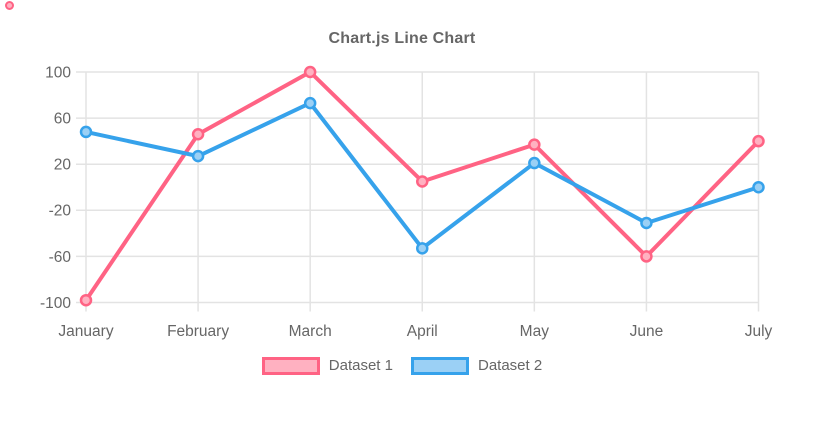 This screenshot has height=442, width=828. I want to click on x-axis-label: June, so click(647, 331).